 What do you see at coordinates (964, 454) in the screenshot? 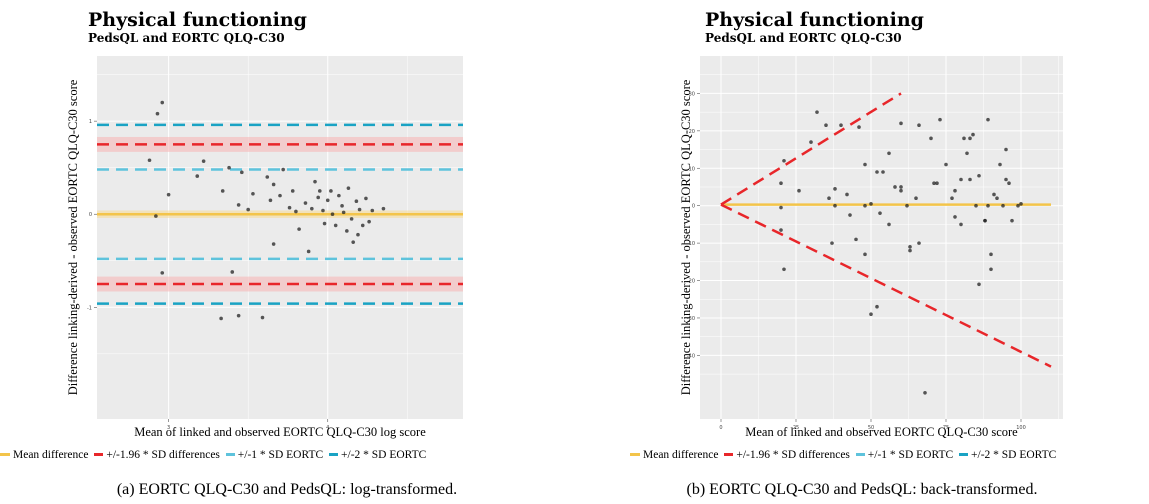
I see `legend-key-sd2` at bounding box center [964, 454].